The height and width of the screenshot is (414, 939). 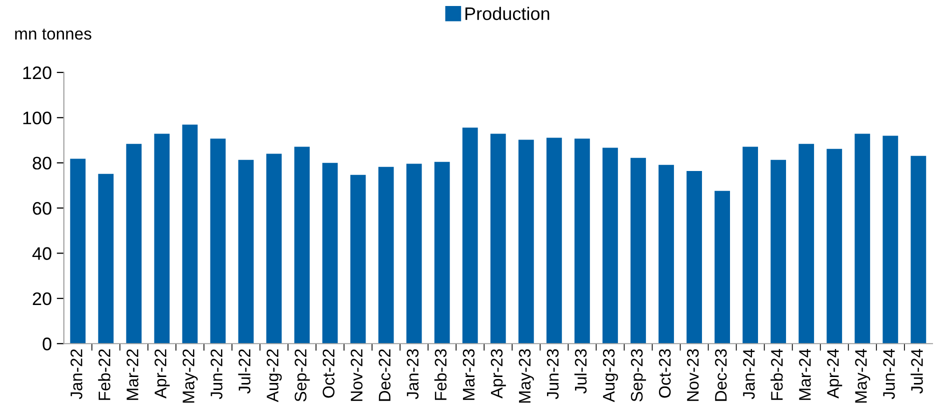 I want to click on x-tick-label: Jul-24, so click(x=916, y=371).